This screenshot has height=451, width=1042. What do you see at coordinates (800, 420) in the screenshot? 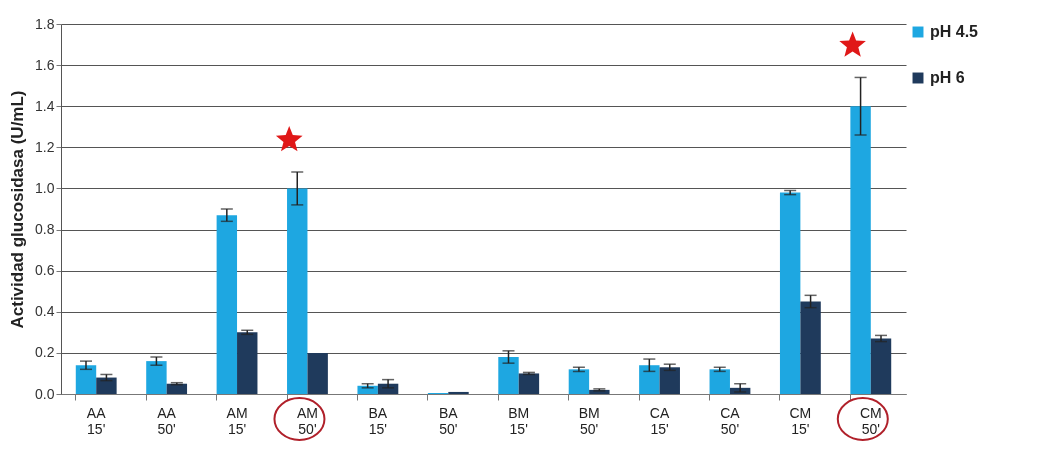
I see `x-tick-label: CM 15'` at bounding box center [800, 420].